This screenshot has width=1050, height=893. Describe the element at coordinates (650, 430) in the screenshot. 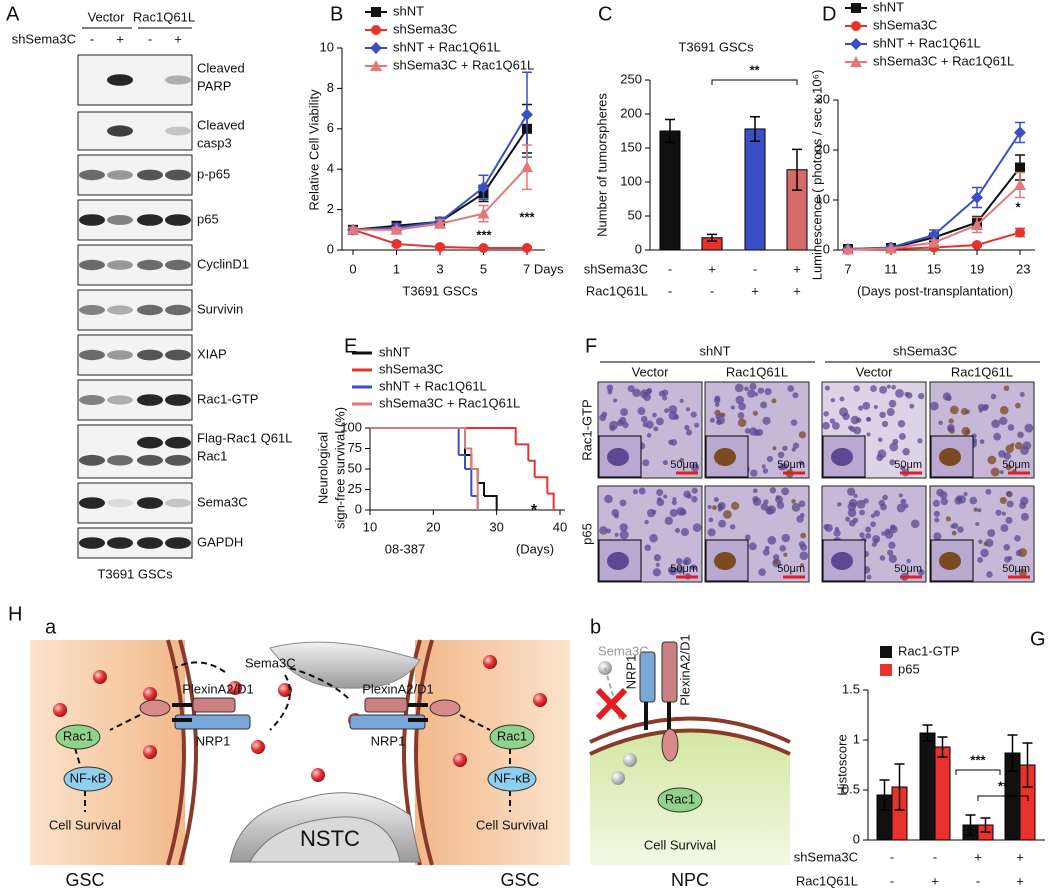

I see `micrograph: 50μm` at that location.